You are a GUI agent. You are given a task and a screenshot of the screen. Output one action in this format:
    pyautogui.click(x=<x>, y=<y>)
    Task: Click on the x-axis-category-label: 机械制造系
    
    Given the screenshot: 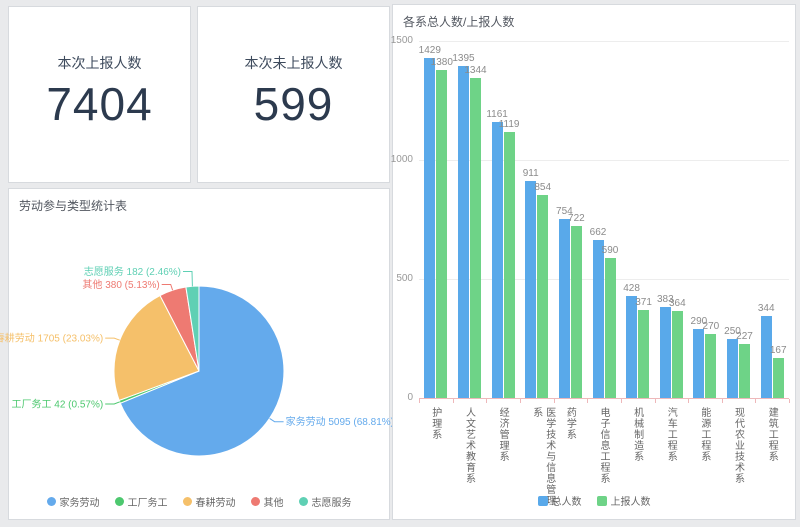 What is the action you would take?
    pyautogui.click(x=637, y=434)
    